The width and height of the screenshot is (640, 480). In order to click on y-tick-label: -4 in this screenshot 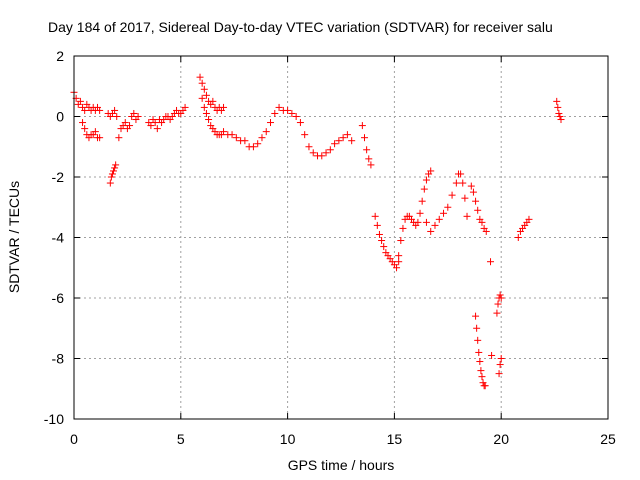, I will do `click(58, 238)`.